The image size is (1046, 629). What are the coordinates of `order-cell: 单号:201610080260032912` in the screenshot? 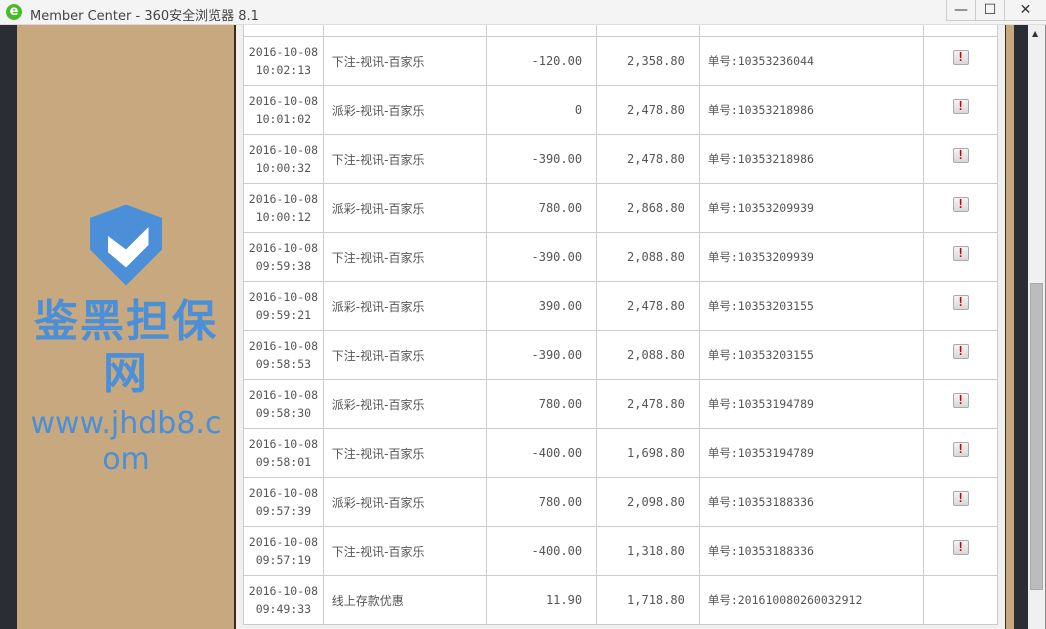 It's located at (812, 600).